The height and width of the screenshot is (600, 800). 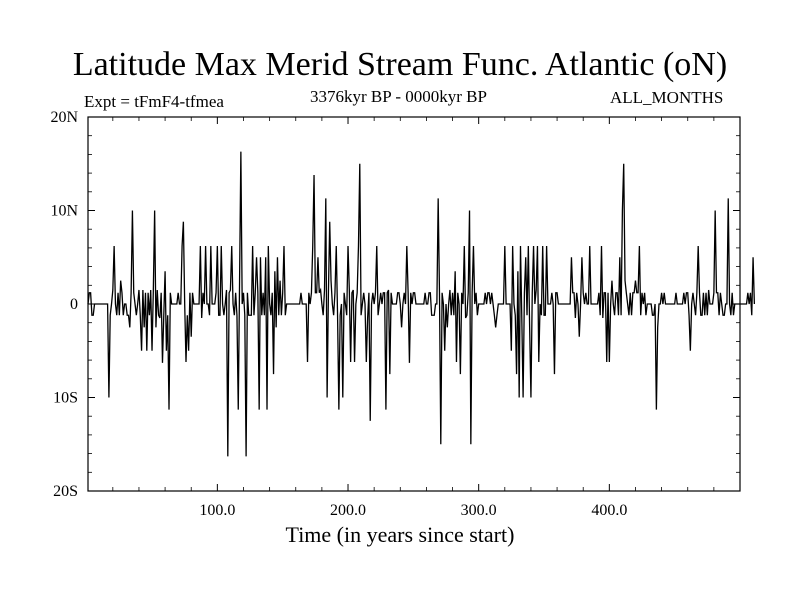 What do you see at coordinates (64, 211) in the screenshot?
I see `y-tick-label: 10N` at bounding box center [64, 211].